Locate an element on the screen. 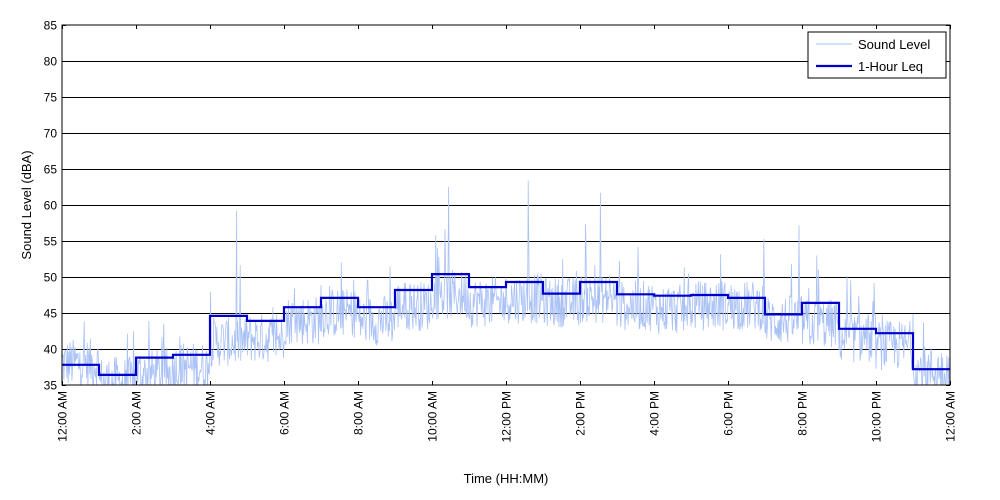 This screenshot has height=500, width=1000. y-tick-label: 70 is located at coordinates (51, 134).